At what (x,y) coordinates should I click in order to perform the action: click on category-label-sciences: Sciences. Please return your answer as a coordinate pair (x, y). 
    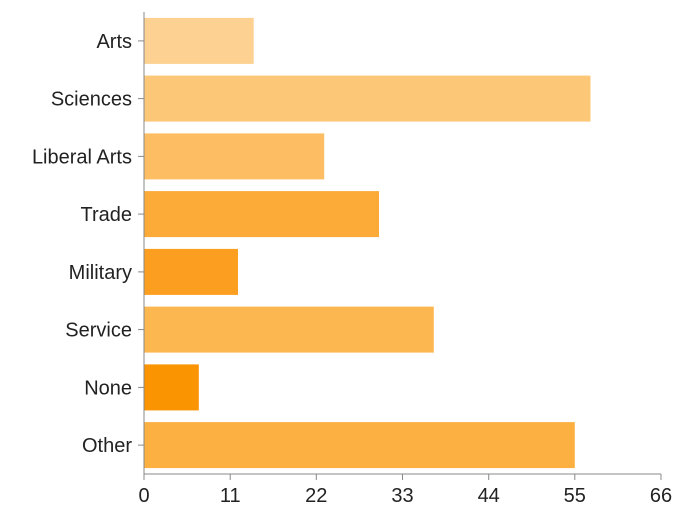
    Looking at the image, I should click on (91, 100).